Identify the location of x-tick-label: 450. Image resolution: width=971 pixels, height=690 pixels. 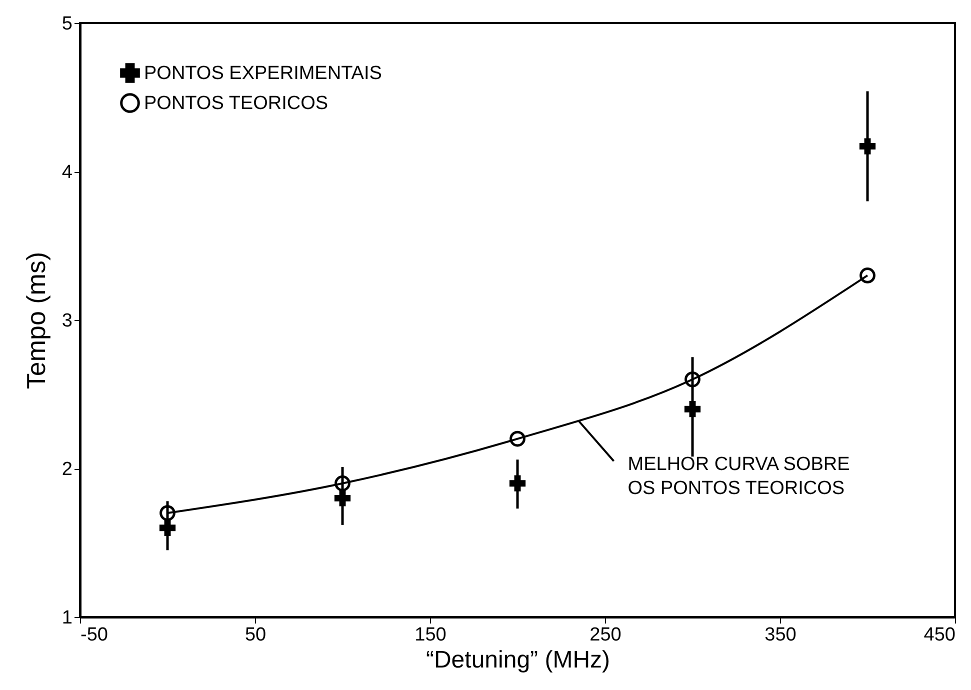
(940, 635).